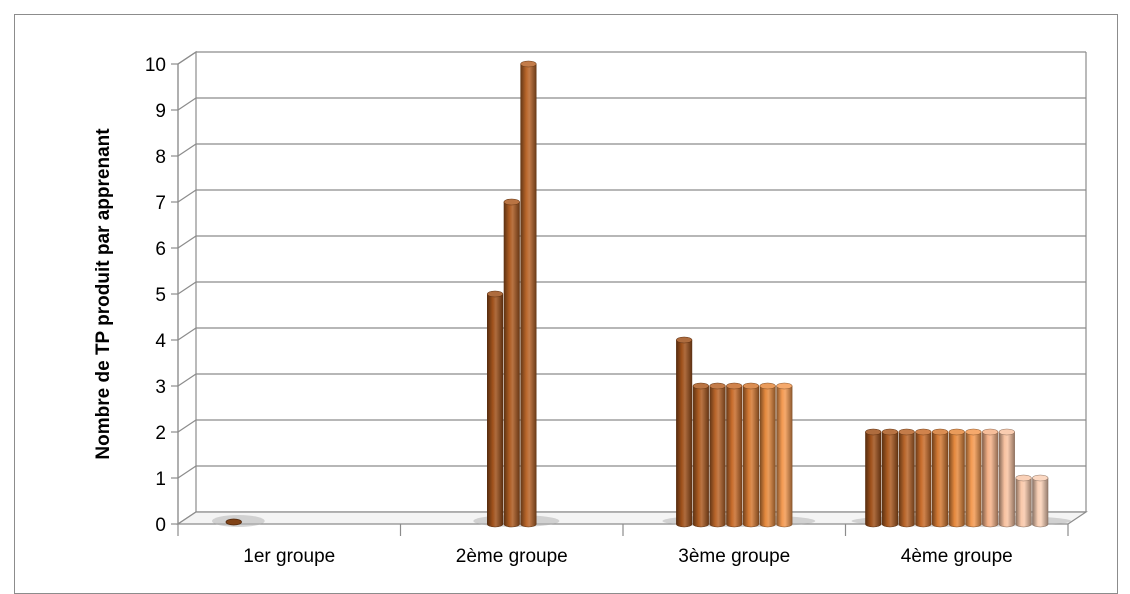 The width and height of the screenshot is (1130, 594). Describe the element at coordinates (289, 556) in the screenshot. I see `x-category-label: 1er groupe` at that location.